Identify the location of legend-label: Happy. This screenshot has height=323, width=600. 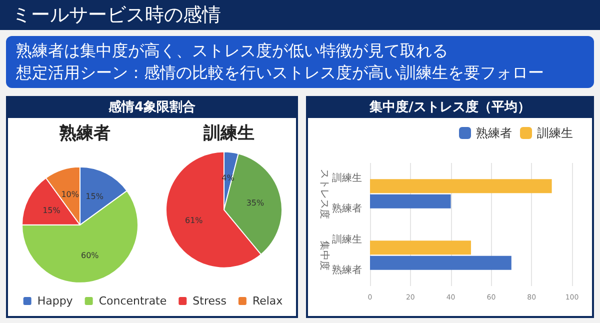
(55, 301).